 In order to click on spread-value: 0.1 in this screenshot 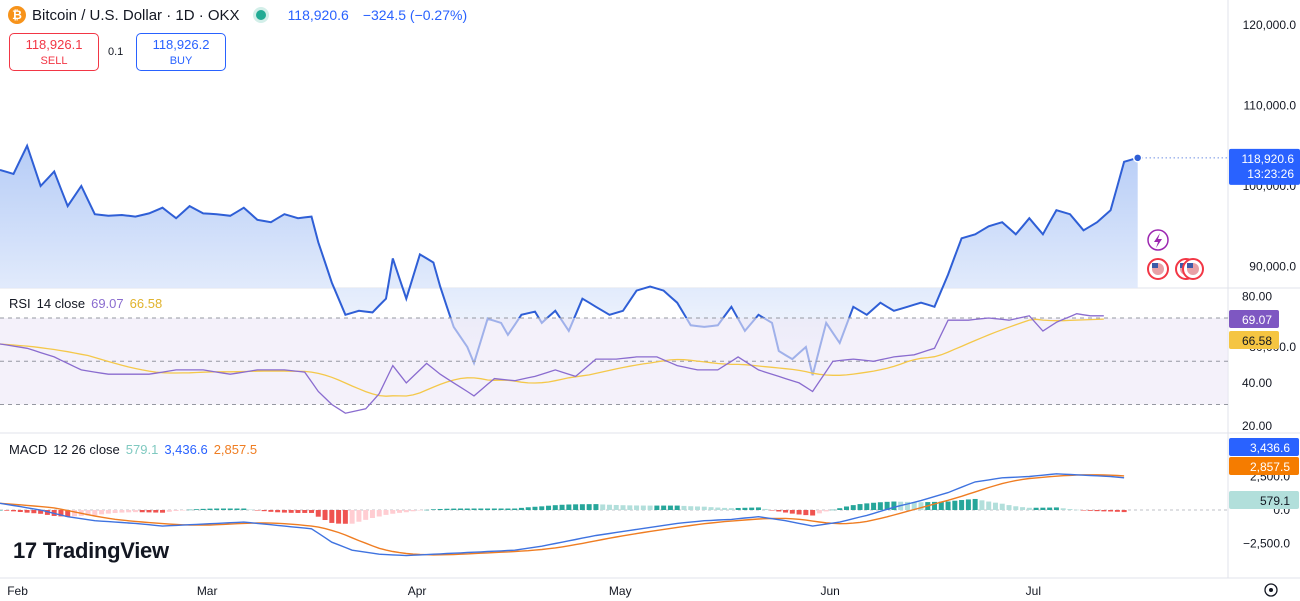, I will do `click(116, 52)`.